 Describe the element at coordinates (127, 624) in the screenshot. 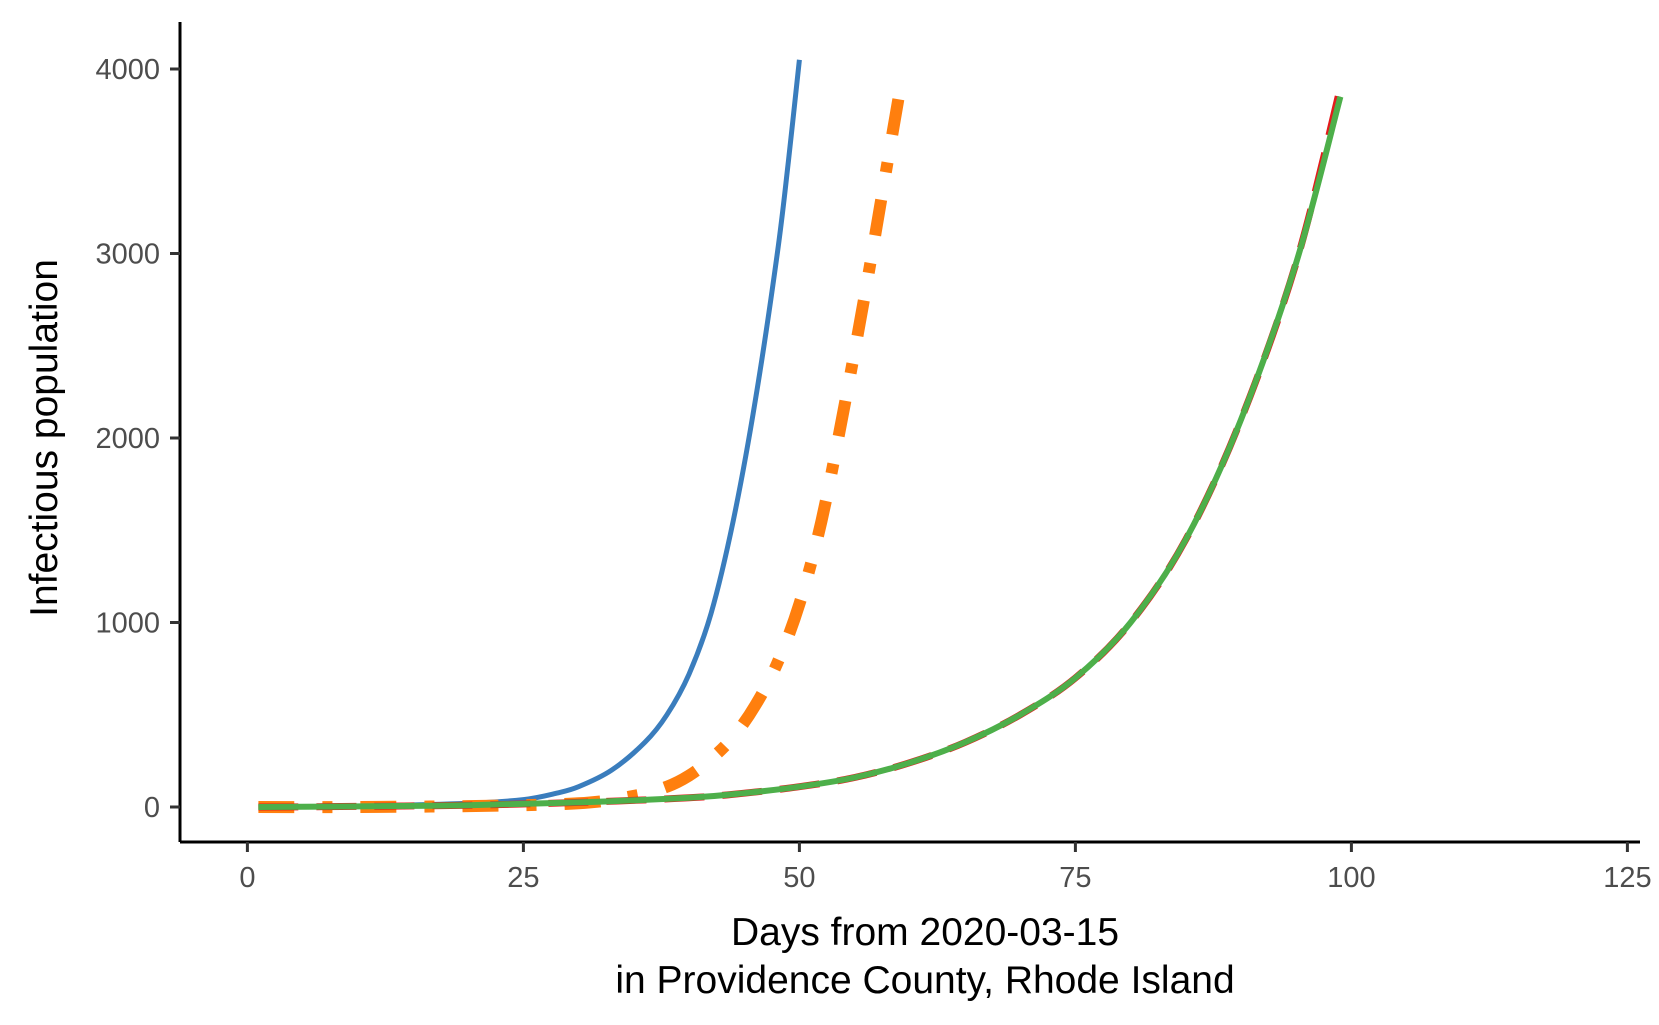

I see `y-tick-label: 1000` at that location.